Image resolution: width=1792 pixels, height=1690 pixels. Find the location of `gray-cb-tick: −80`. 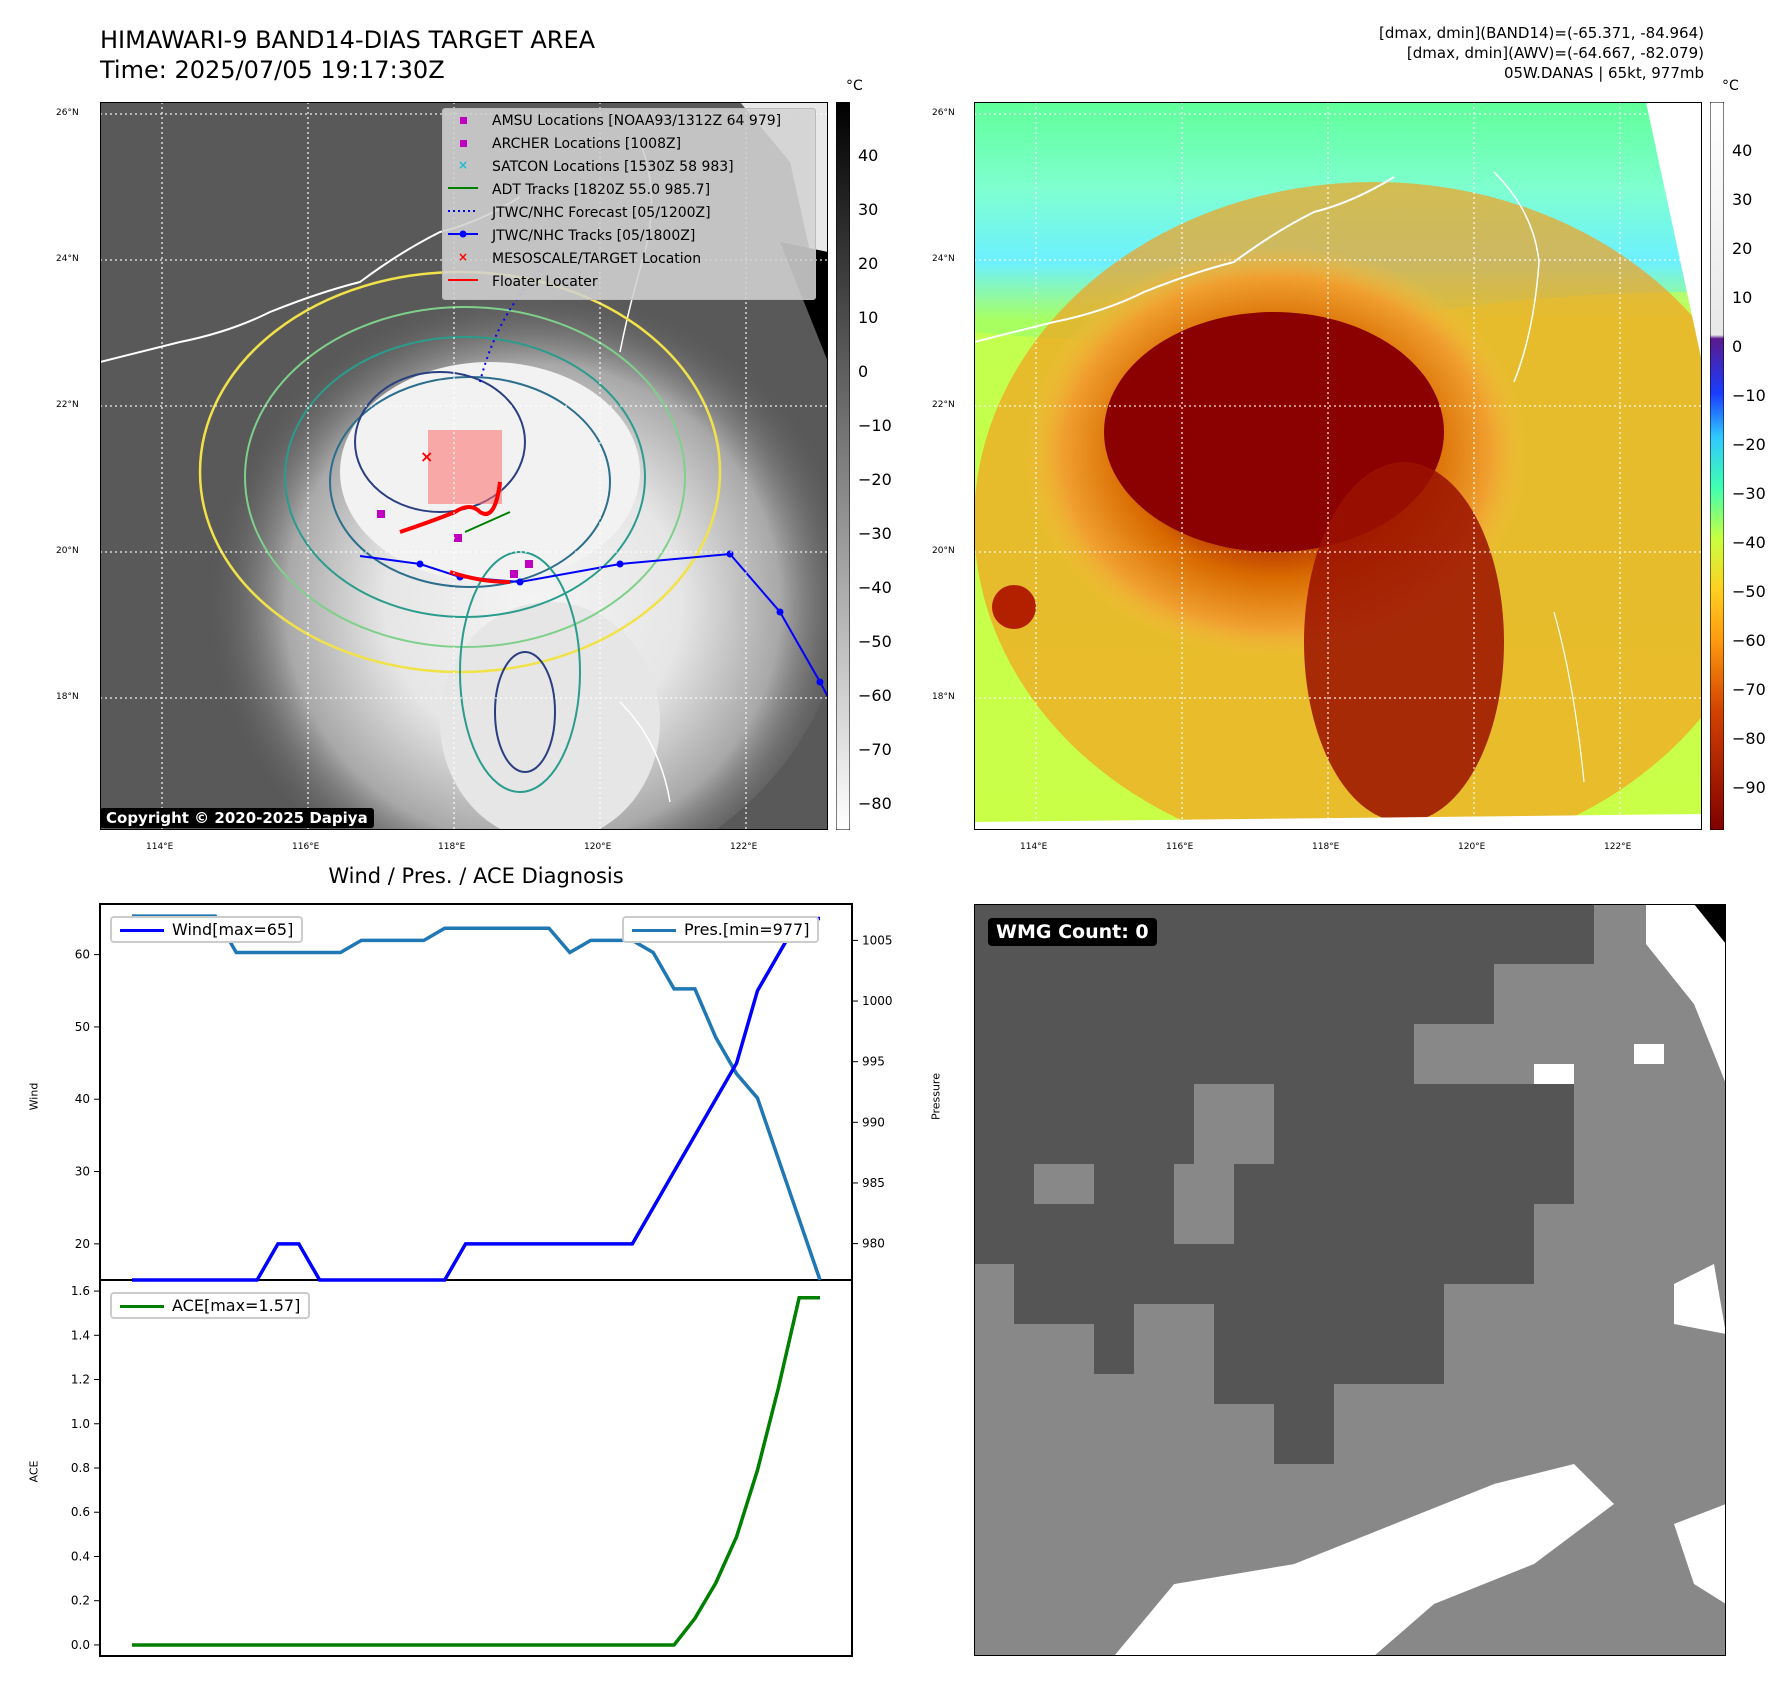

gray-cb-tick: −80 is located at coordinates (875, 803).